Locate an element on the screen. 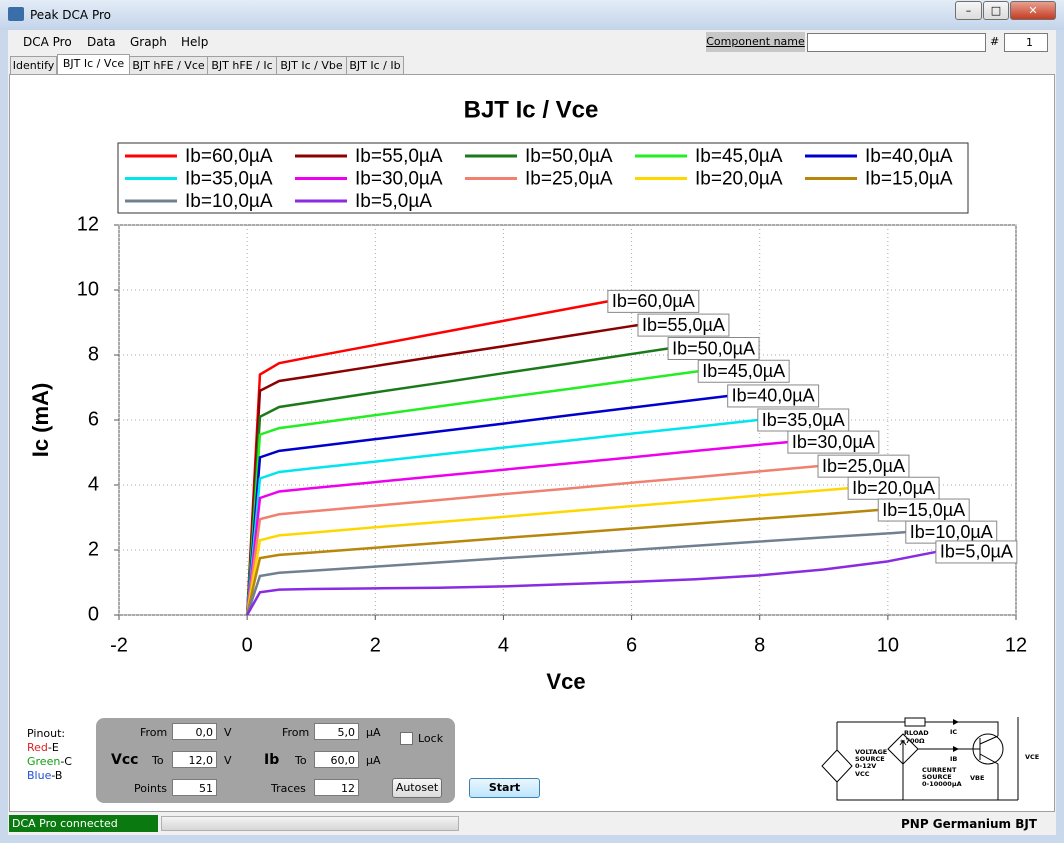 Image resolution: width=1064 pixels, height=843 pixels. pinout-pin: -B is located at coordinates (57, 775).